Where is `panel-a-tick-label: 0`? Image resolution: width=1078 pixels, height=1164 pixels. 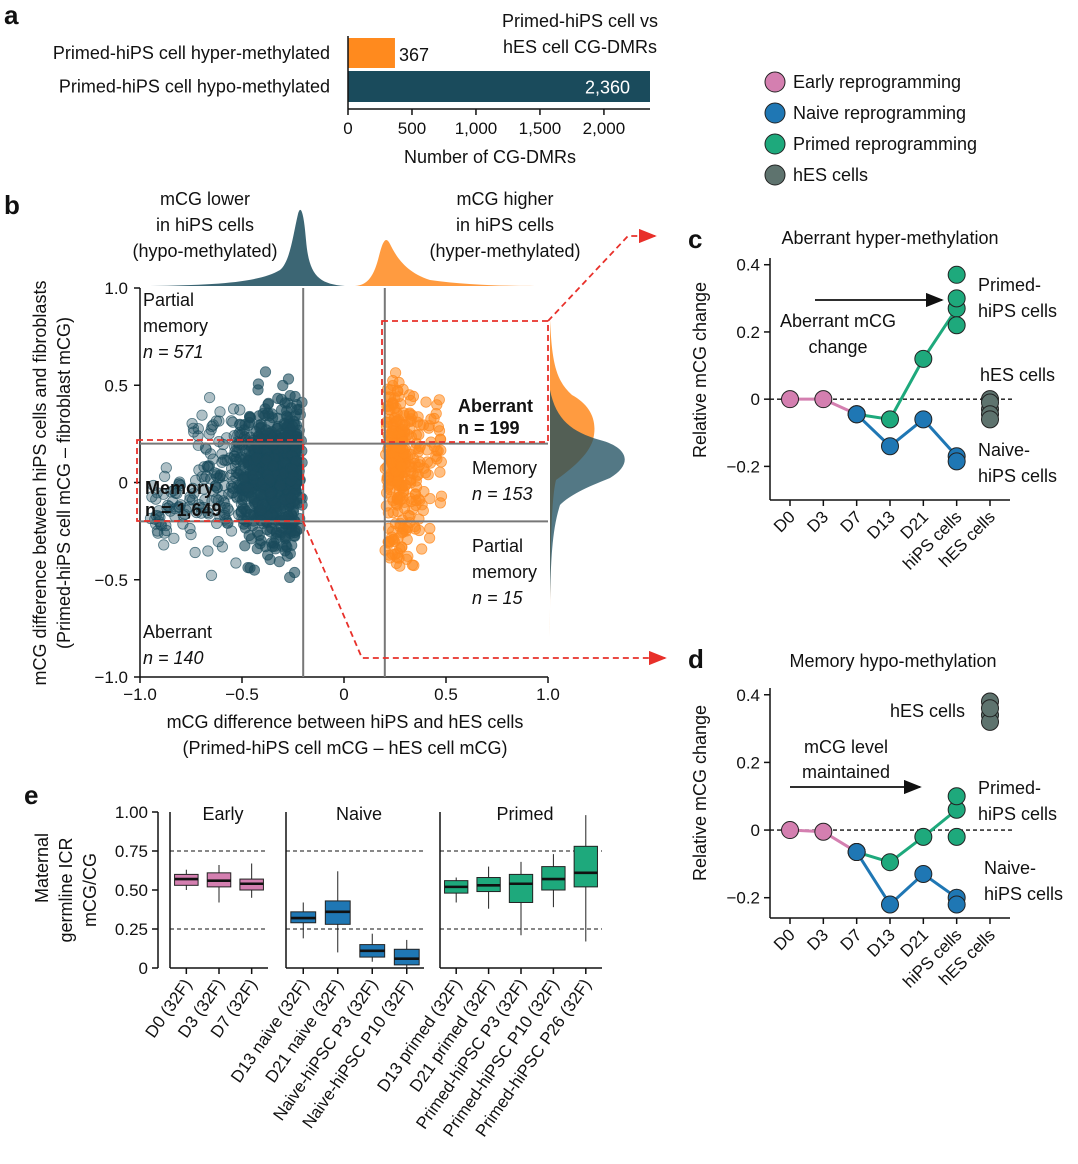 panel-a-tick-label: 0 is located at coordinates (347, 128).